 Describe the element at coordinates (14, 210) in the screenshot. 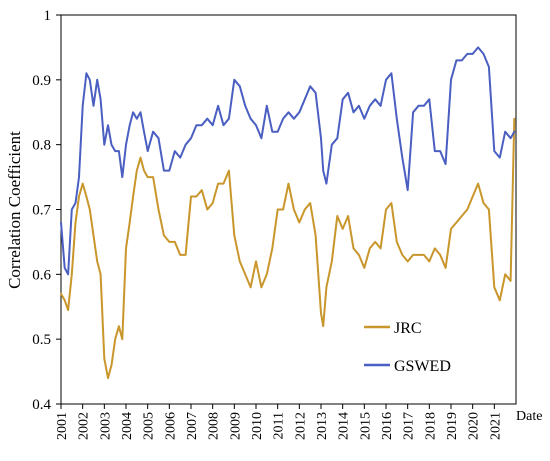

I see `y-axis-label: Correlation Coefficient` at that location.